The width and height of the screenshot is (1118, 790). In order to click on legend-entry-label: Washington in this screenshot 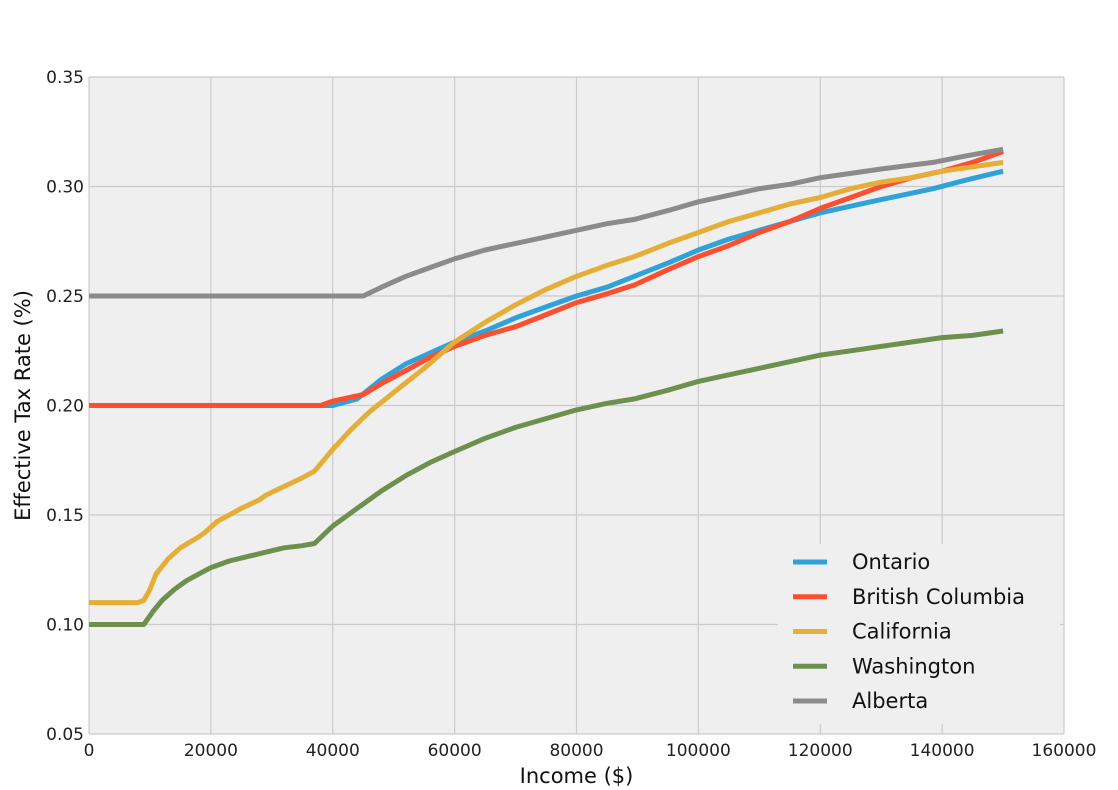, I will do `click(913, 666)`.